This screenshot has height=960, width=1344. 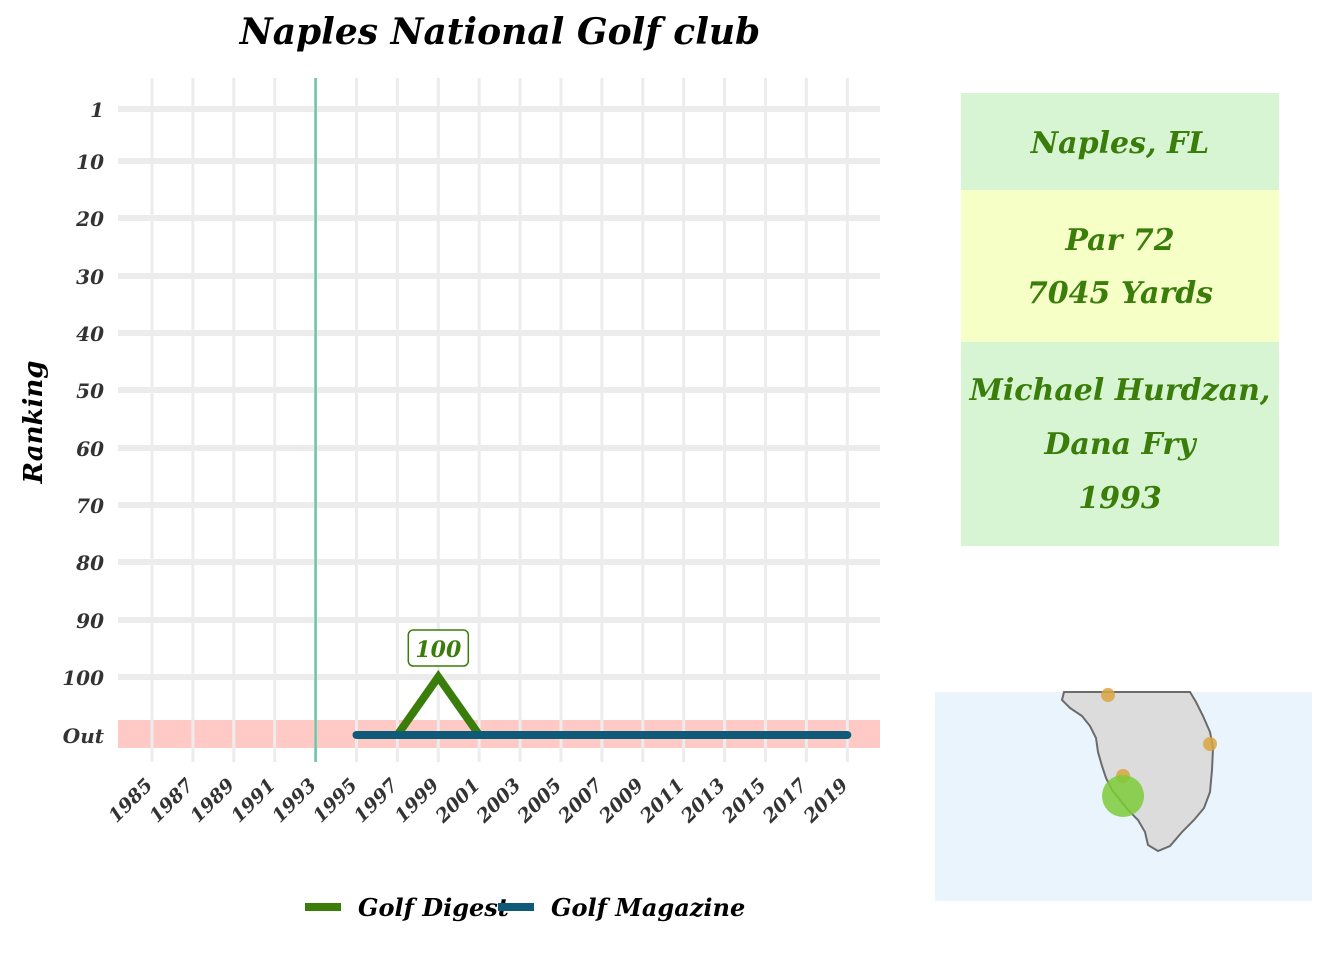 I want to click on architect-line-1: Michael Hurdzan,, so click(x=1120, y=390).